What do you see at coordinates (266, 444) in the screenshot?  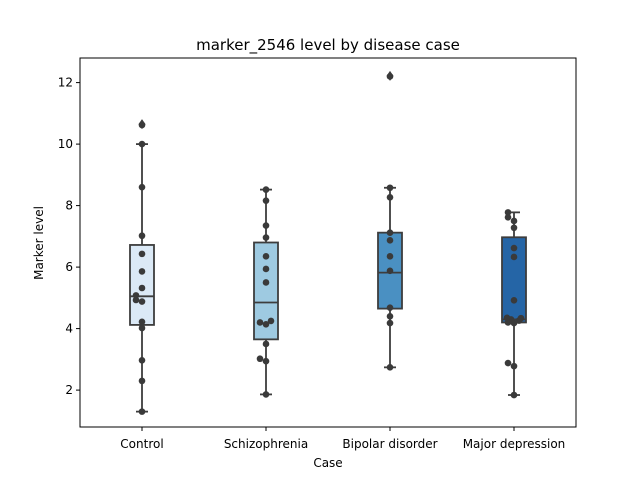 I see `x-tick-label: Schizophrenia` at bounding box center [266, 444].